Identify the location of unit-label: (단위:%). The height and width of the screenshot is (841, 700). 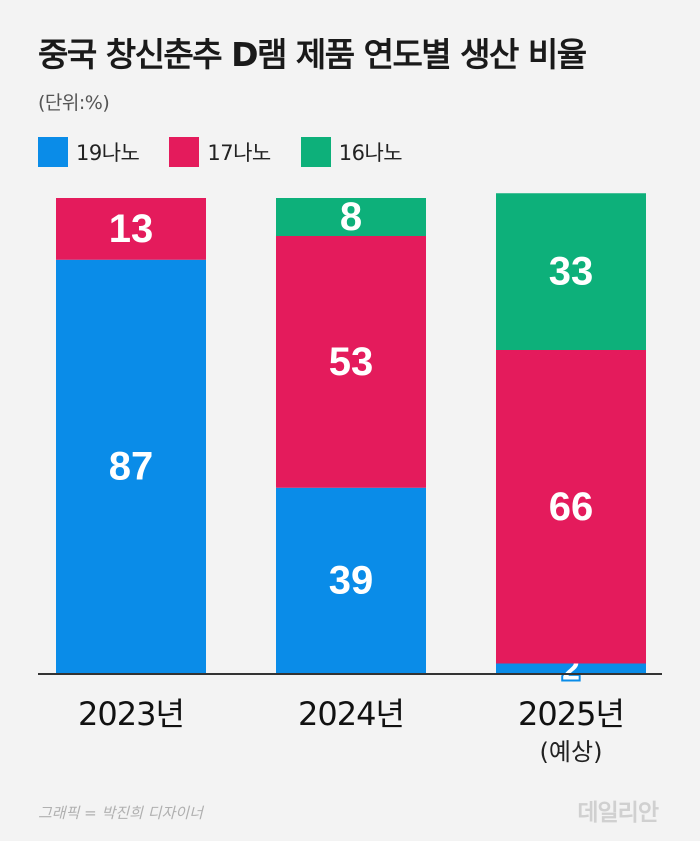
(74, 103).